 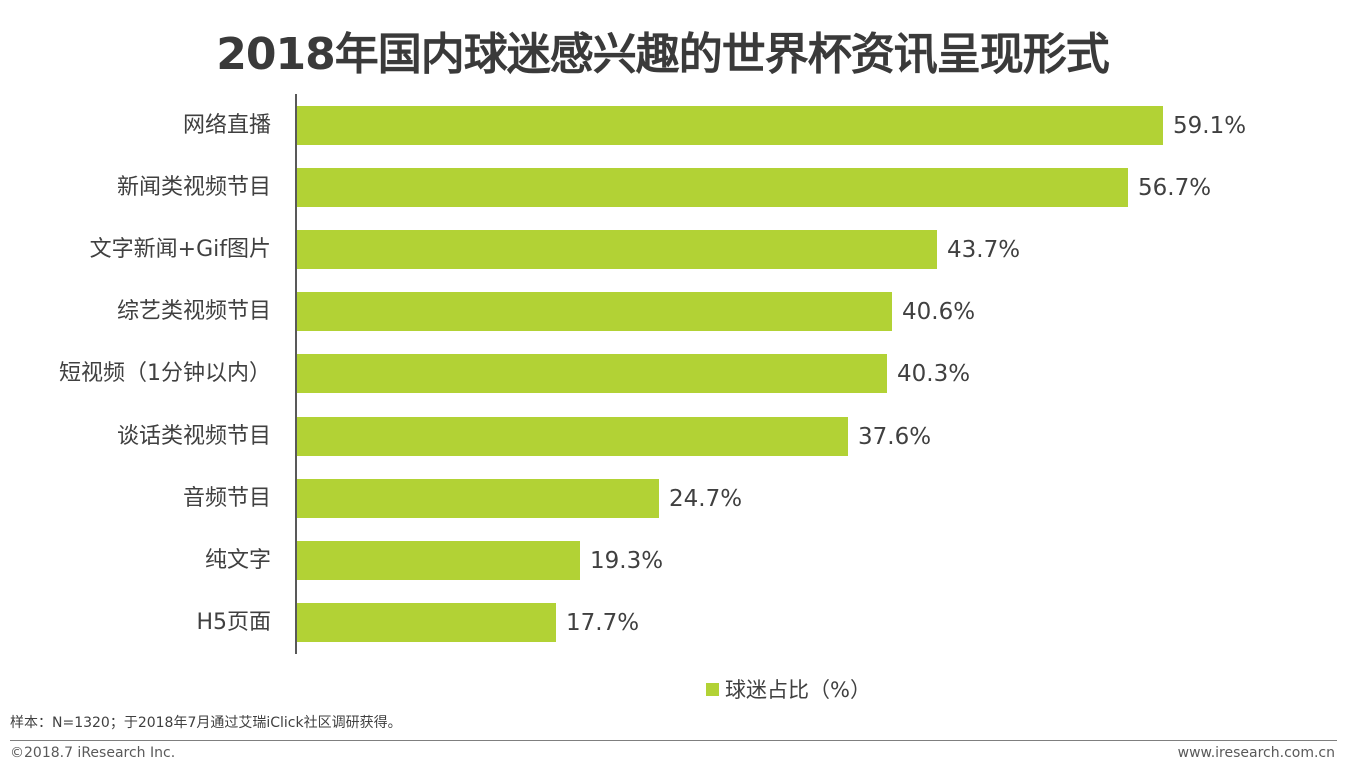 I want to click on category-label: 综艺类视频节目, so click(x=193, y=311).